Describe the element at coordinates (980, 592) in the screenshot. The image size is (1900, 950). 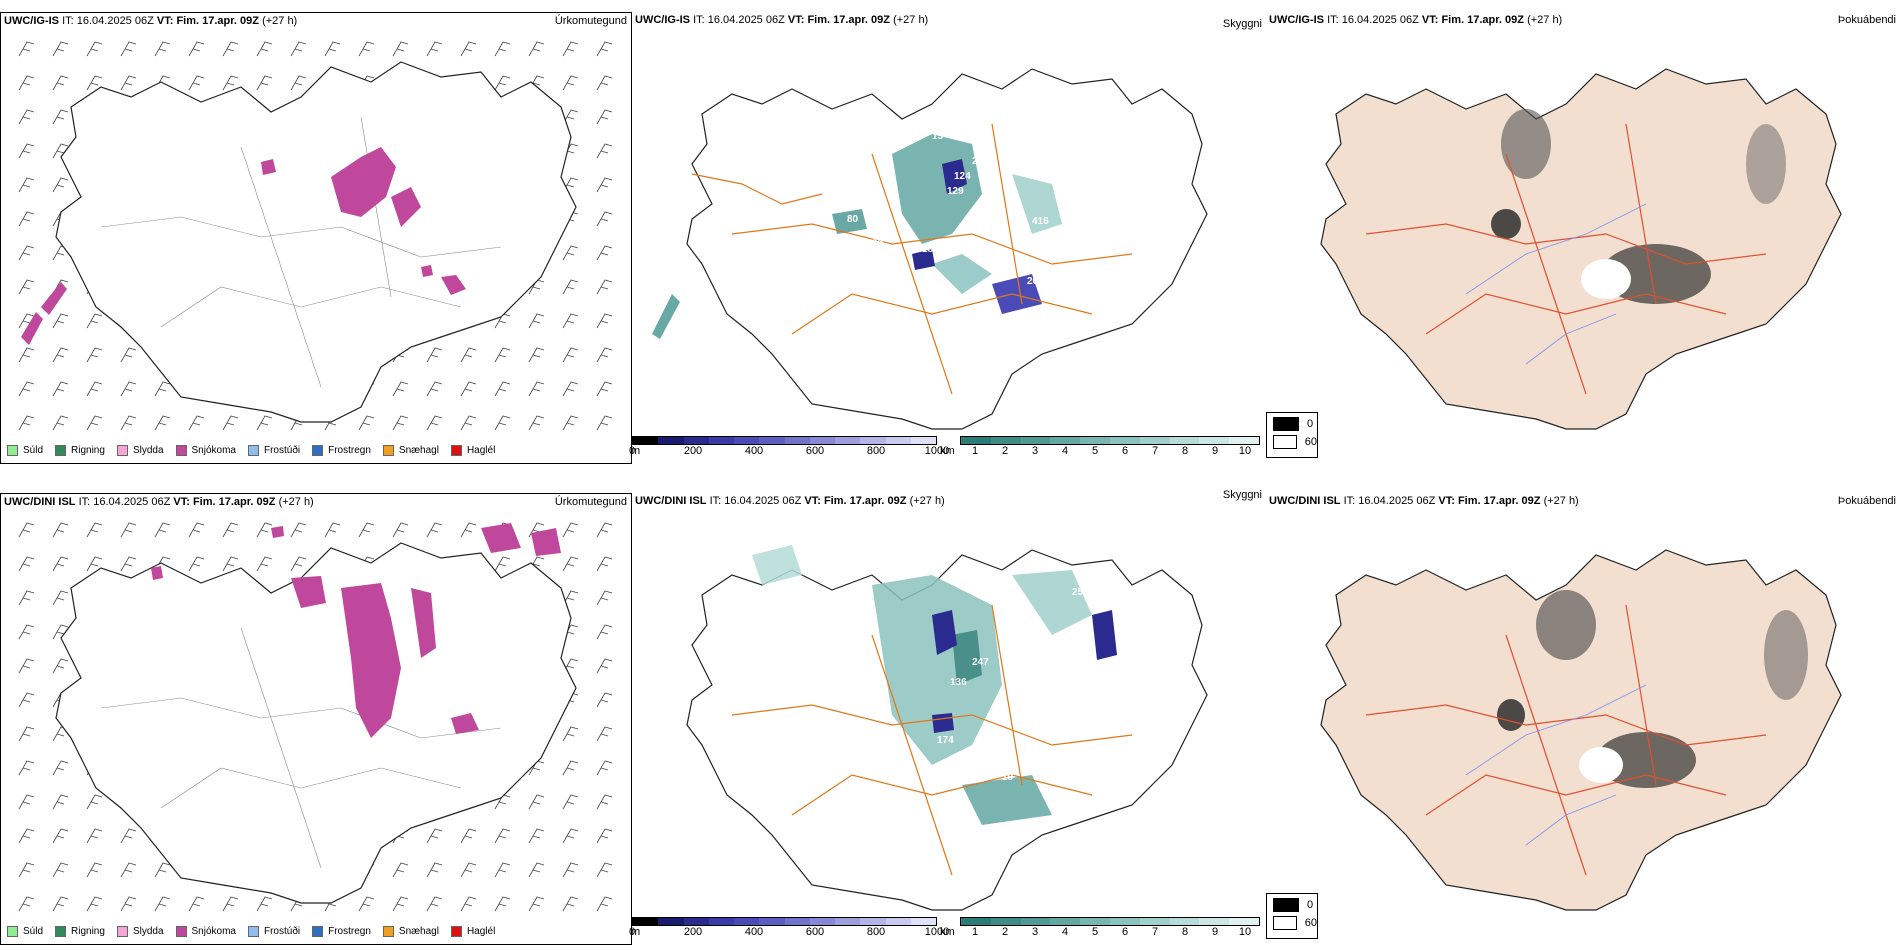
I see `cloudbase-label: 385` at that location.